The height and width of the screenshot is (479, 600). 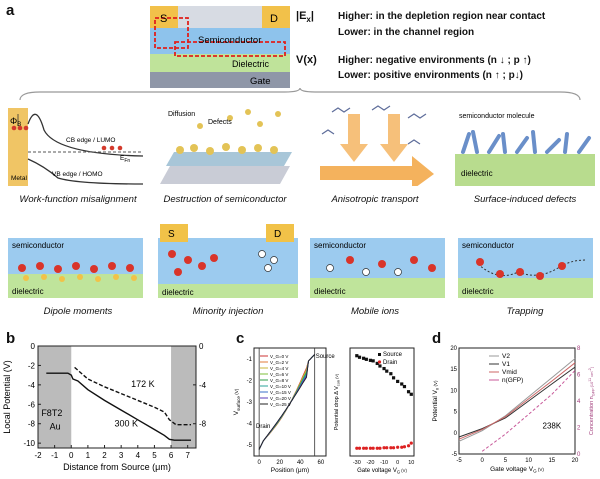 I want to click on caption-wf: Work-function misalignment, so click(x=78, y=199).